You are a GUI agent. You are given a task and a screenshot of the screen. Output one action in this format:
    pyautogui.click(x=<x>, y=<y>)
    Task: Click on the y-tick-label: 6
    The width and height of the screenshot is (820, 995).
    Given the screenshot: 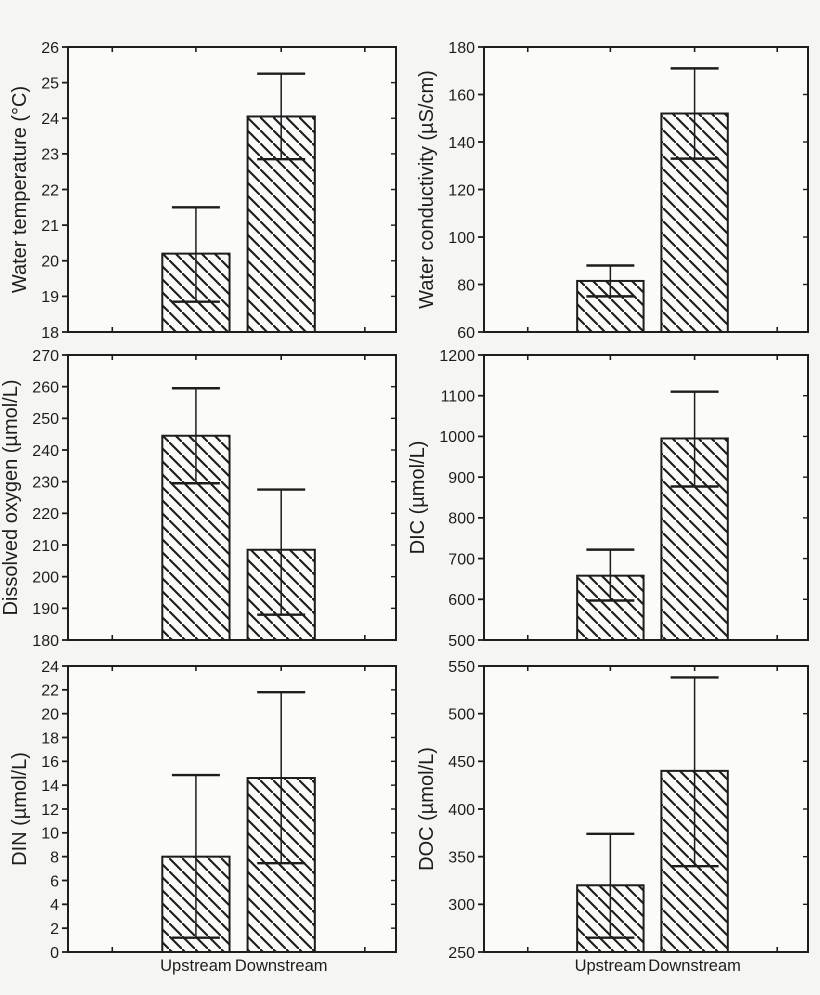 What is the action you would take?
    pyautogui.click(x=54, y=881)
    